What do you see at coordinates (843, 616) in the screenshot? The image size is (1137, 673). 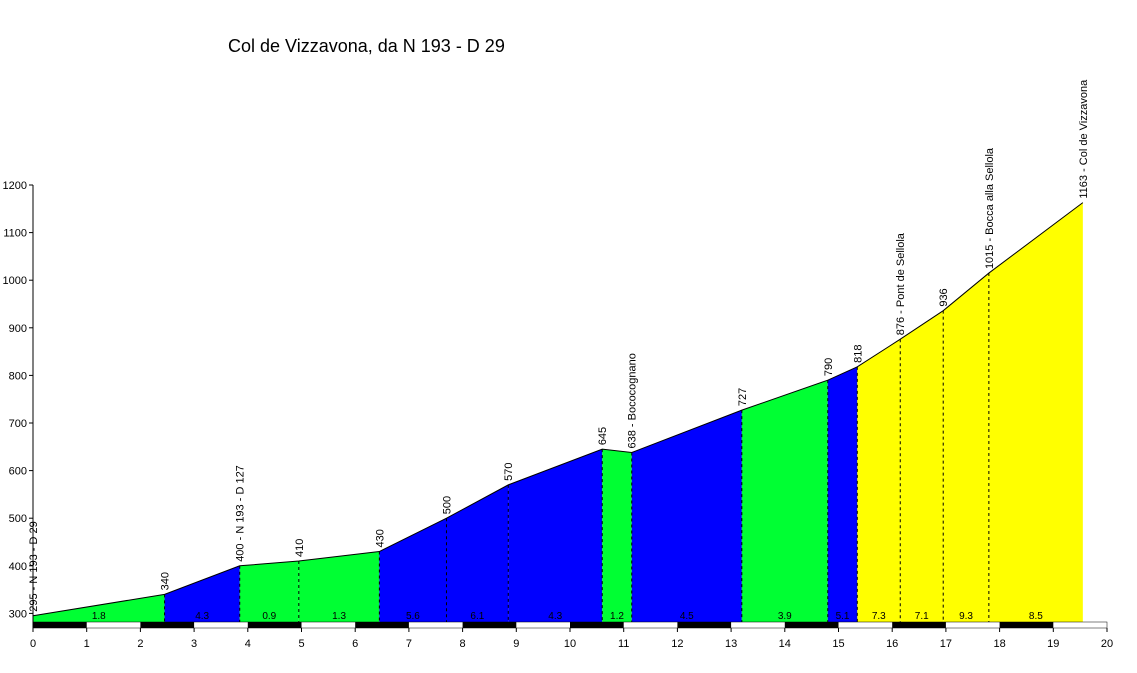 I see `gradient-label-11: 5.1` at bounding box center [843, 616].